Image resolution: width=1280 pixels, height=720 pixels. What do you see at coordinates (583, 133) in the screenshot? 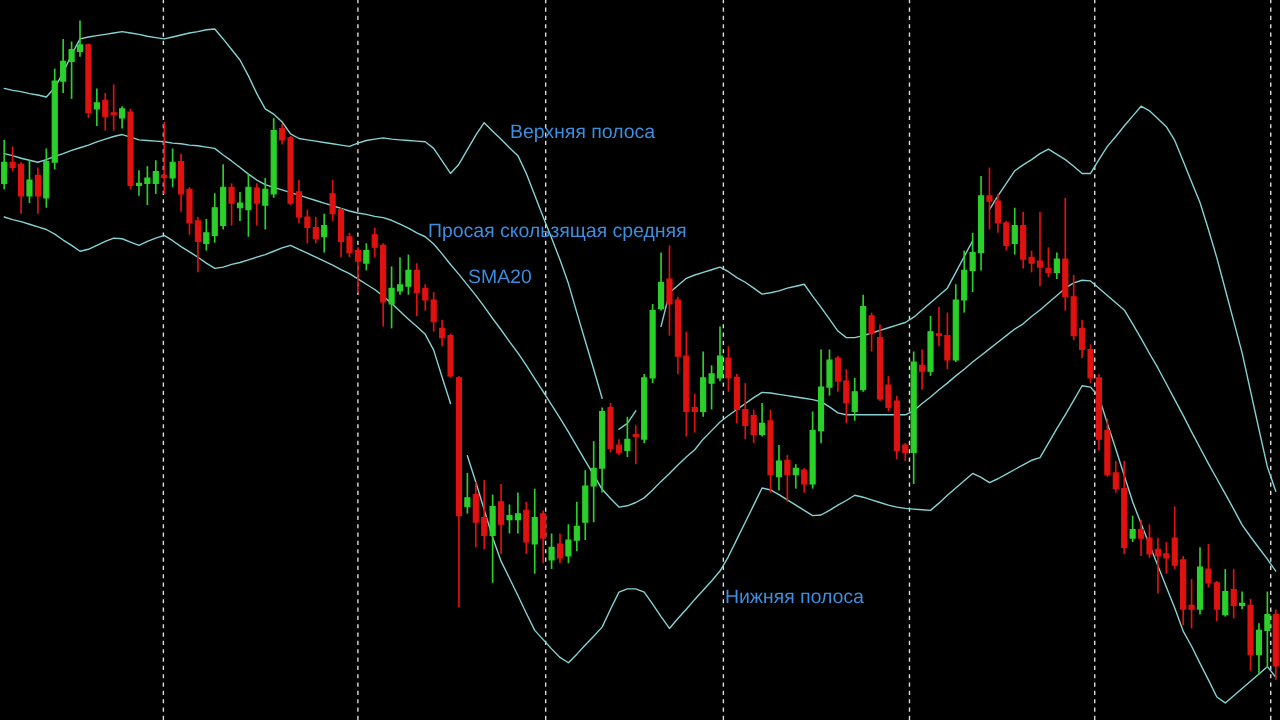
I see `annotation: Верхняя полоса` at bounding box center [583, 133].